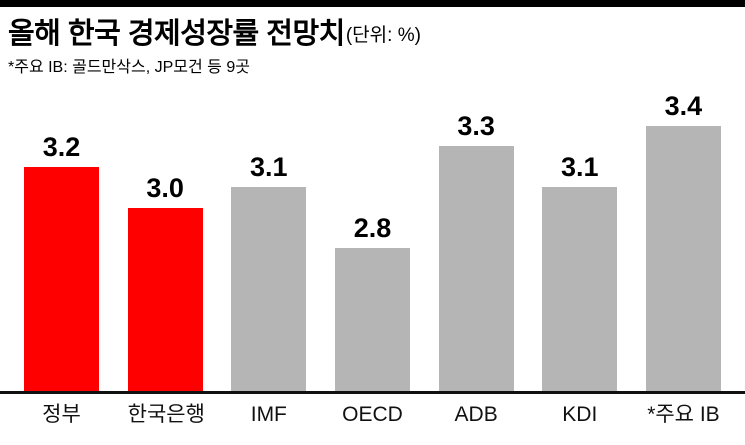 This screenshot has height=445, width=745. What do you see at coordinates (683, 414) in the screenshot?
I see `category-label: *주요 IB` at bounding box center [683, 414].